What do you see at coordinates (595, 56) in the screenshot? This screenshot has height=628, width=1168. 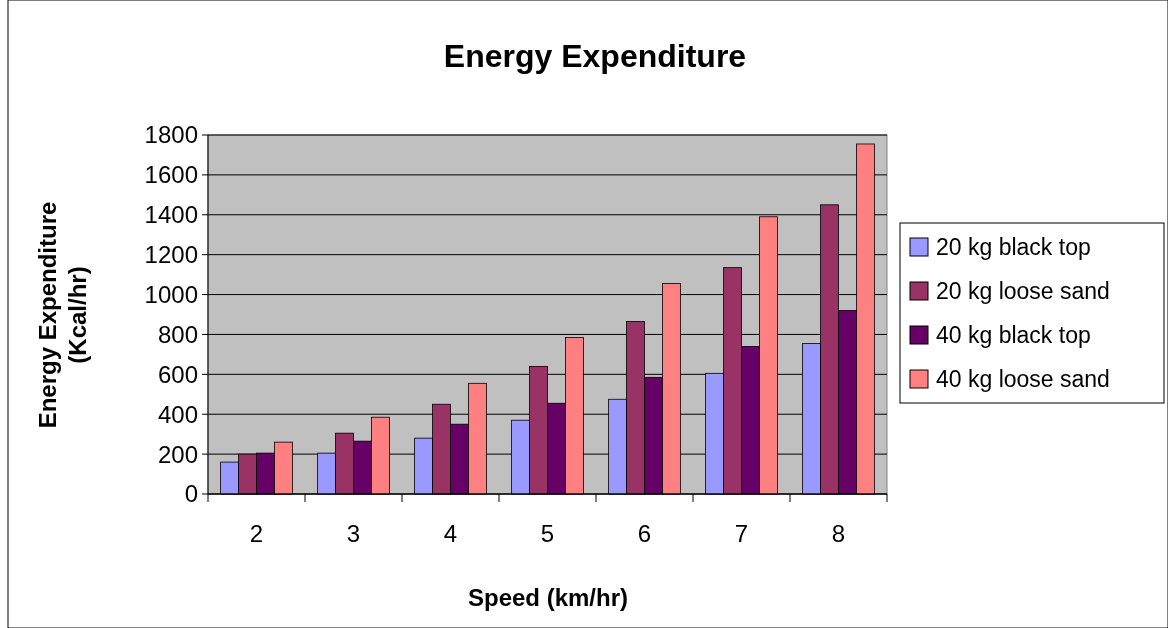 I see `chart-title: Energy Expenditure` at bounding box center [595, 56].